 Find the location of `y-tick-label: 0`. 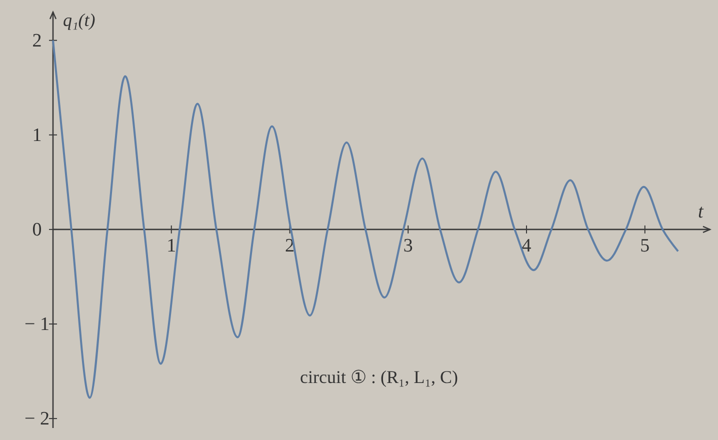

y-tick-label: 0 is located at coordinates (37, 229).